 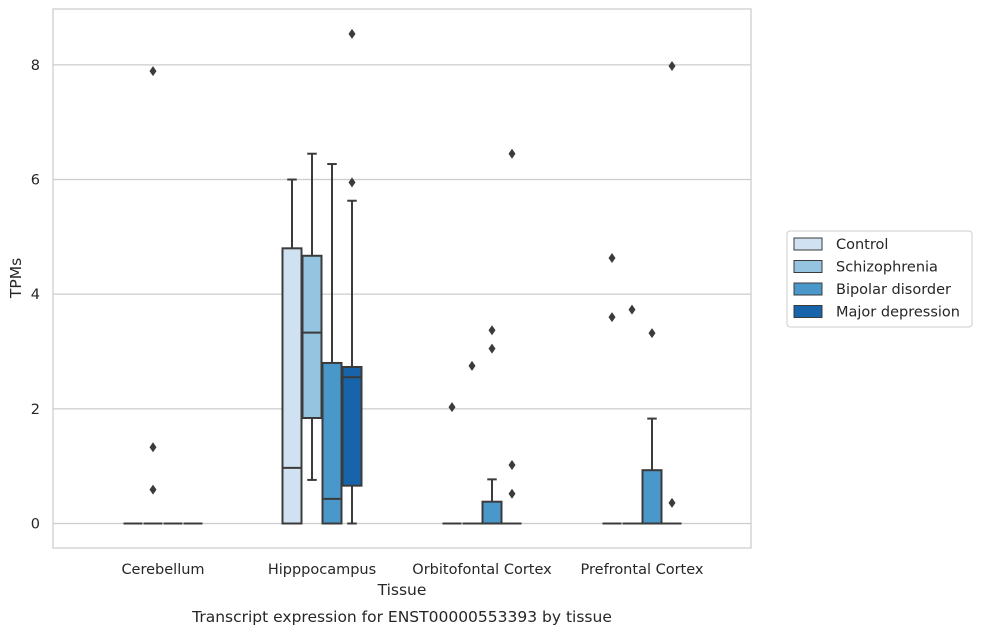 What do you see at coordinates (887, 268) in the screenshot?
I see `legend-label: Schizophrenia` at bounding box center [887, 268].